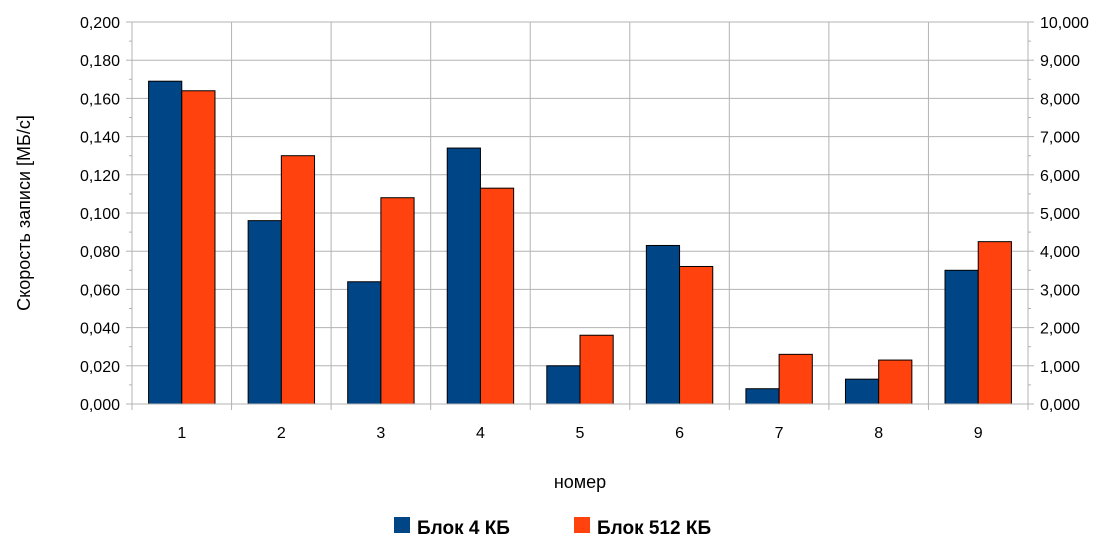 Image resolution: width=1112 pixels, height=543 pixels. I want to click on y2-tick-label: 5,000, so click(1060, 214).